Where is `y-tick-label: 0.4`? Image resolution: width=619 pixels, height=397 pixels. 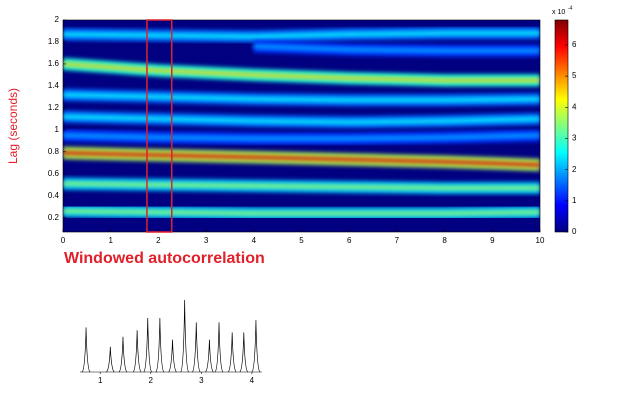
y-tick-label: 0.4 is located at coordinates (54, 195).